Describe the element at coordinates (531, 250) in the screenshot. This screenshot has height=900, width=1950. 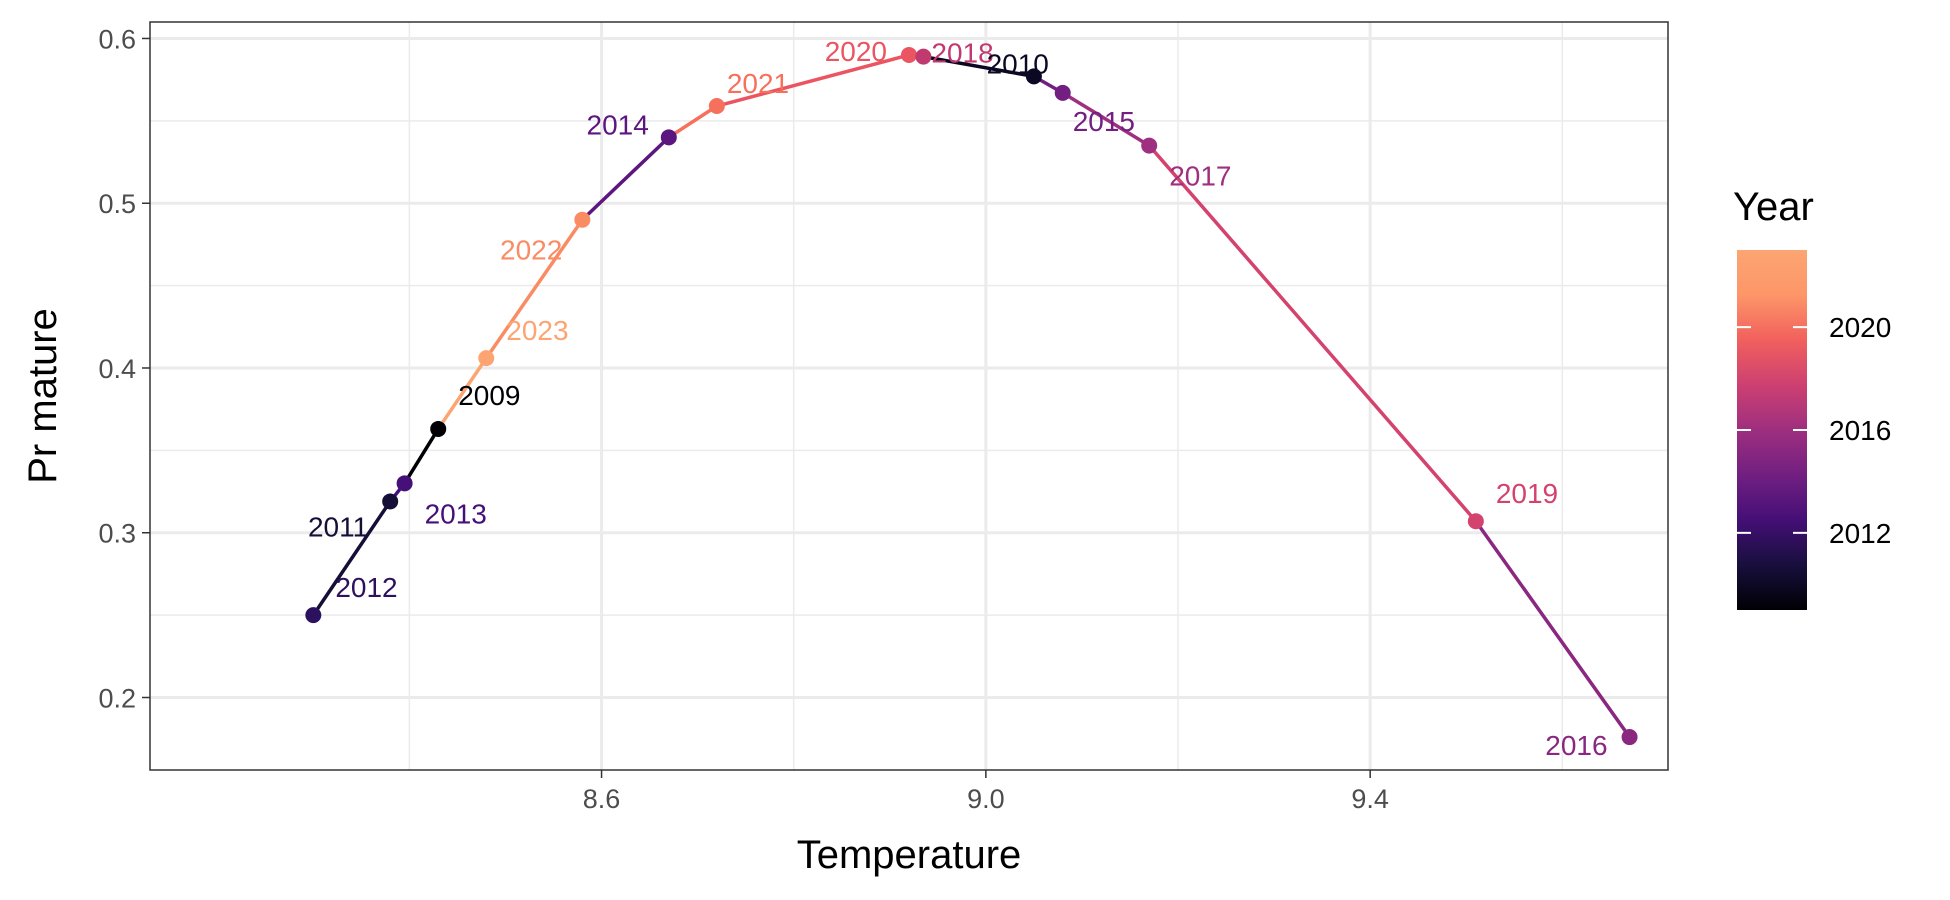
I see `point-label-2022: 2022` at that location.